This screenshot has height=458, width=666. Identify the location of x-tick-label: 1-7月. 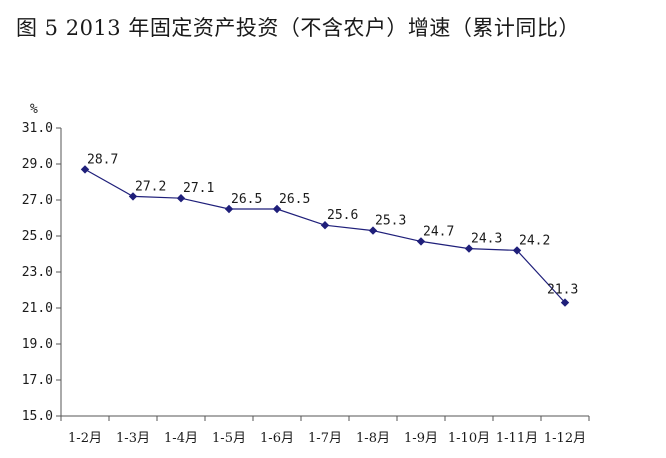
(325, 438).